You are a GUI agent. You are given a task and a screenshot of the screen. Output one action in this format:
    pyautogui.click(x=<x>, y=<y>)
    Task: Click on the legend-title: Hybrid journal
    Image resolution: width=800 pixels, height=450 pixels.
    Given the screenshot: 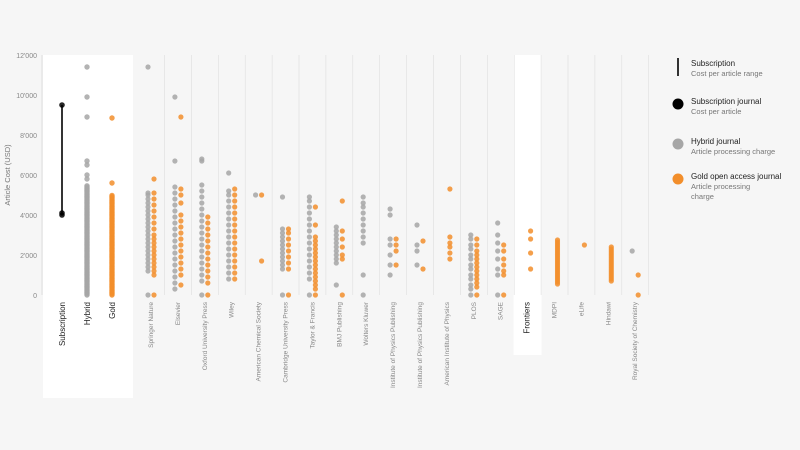 What is the action you would take?
    pyautogui.click(x=716, y=141)
    